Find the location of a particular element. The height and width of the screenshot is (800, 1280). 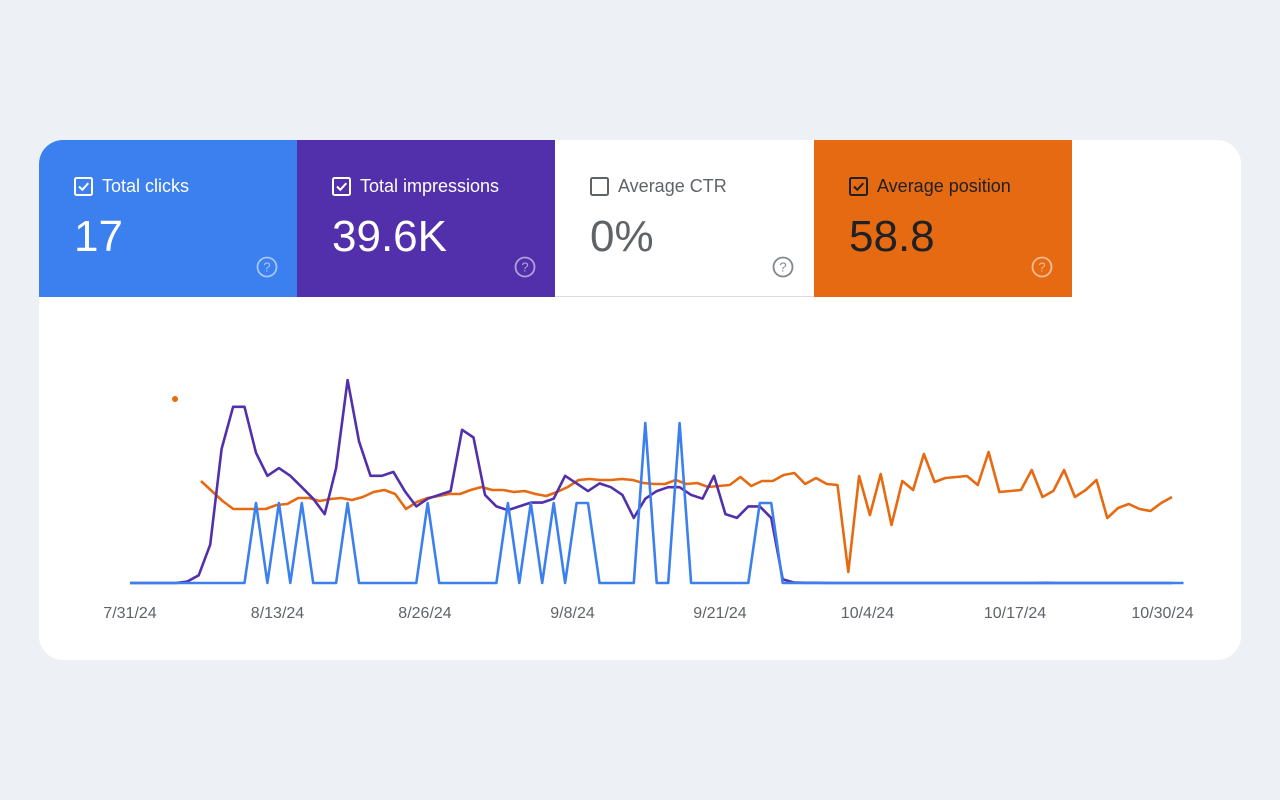

metric-label: Average CTR is located at coordinates (672, 186).